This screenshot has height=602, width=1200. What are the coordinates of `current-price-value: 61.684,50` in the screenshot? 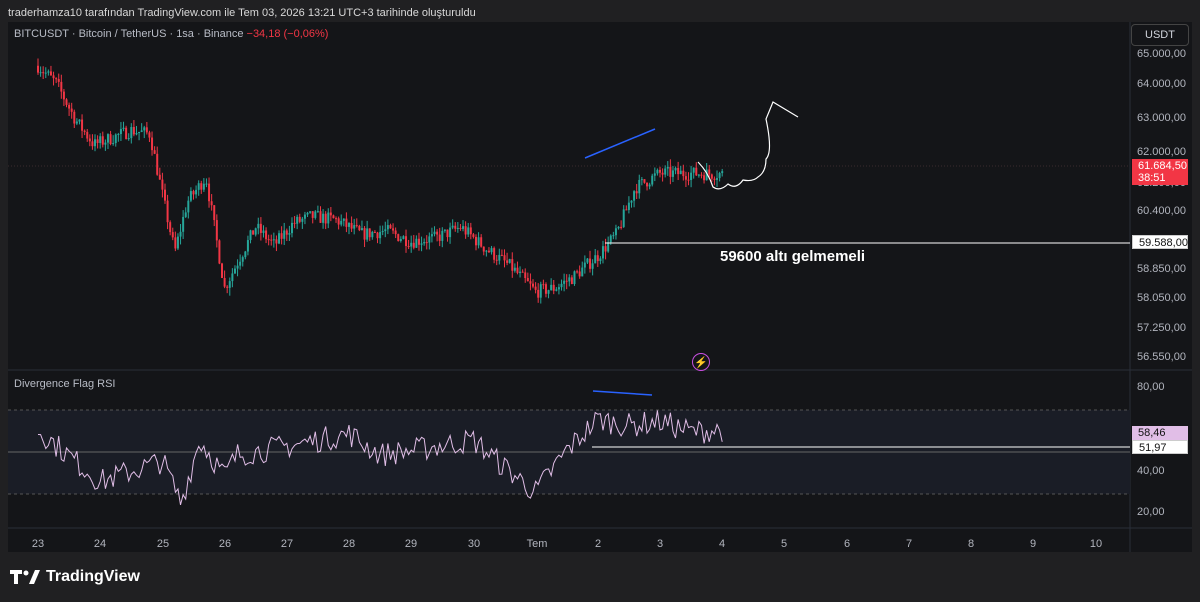 It's located at (1162, 166).